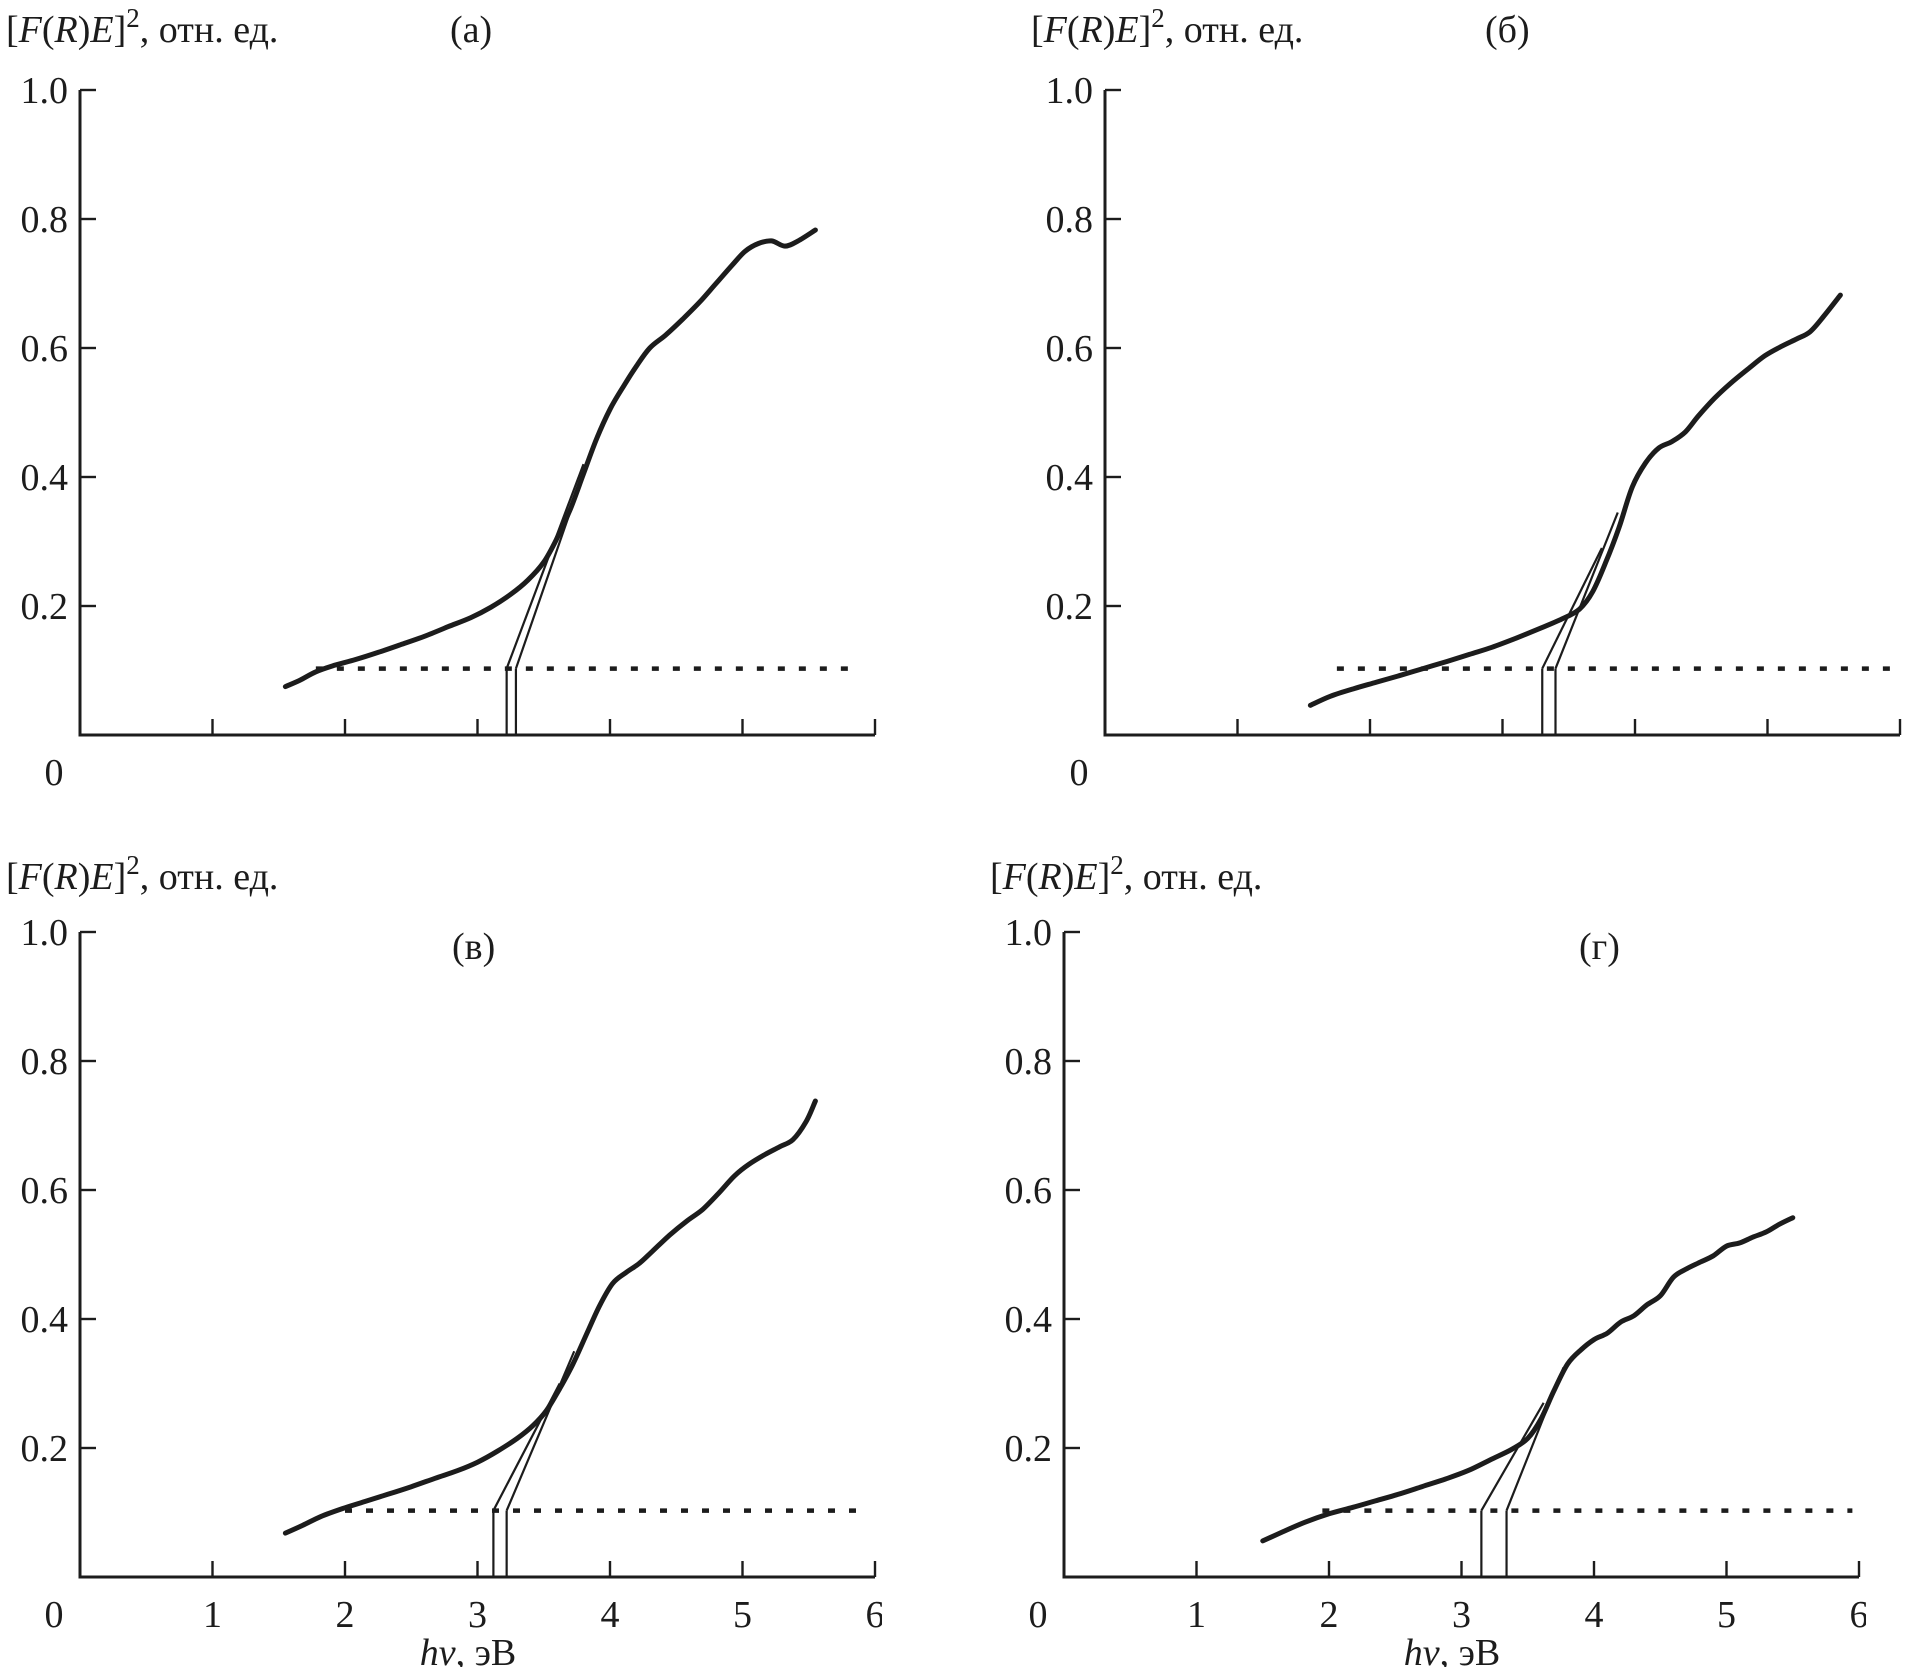 This screenshot has width=1907, height=1667. I want to click on panel-letter: (г), so click(1599, 947).